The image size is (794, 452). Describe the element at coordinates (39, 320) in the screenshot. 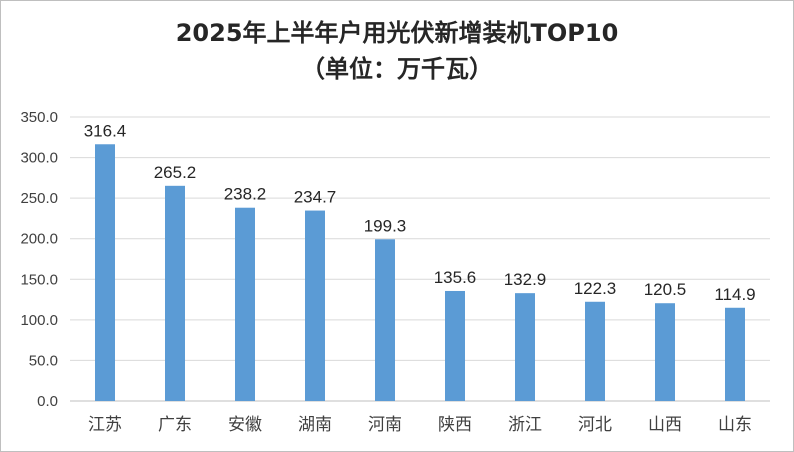

I see `y-tick-label: 100.0` at that location.